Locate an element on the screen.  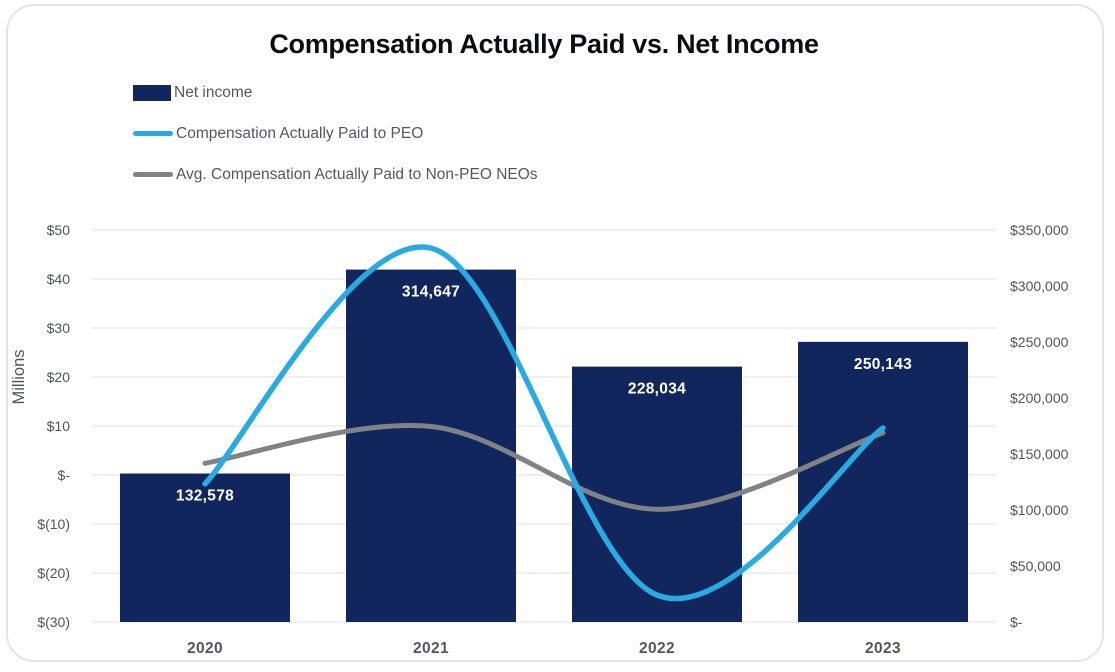
bar-2021 is located at coordinates (431, 445).